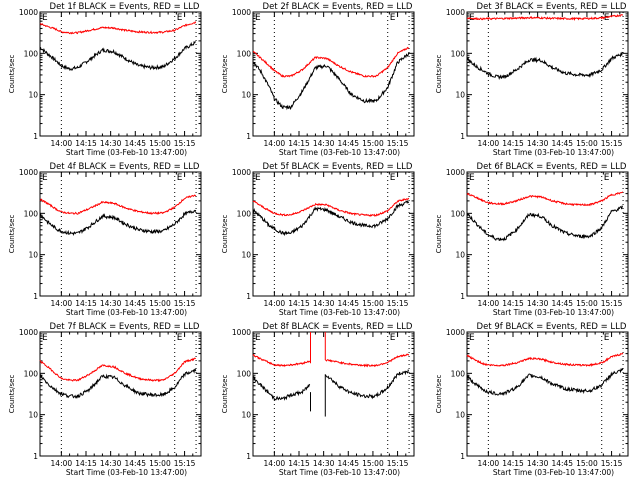 Image resolution: width=640 pixels, height=480 pixels. I want to click on panel-title: Det 5f BLACK = Events, RED = LLD, so click(338, 167).